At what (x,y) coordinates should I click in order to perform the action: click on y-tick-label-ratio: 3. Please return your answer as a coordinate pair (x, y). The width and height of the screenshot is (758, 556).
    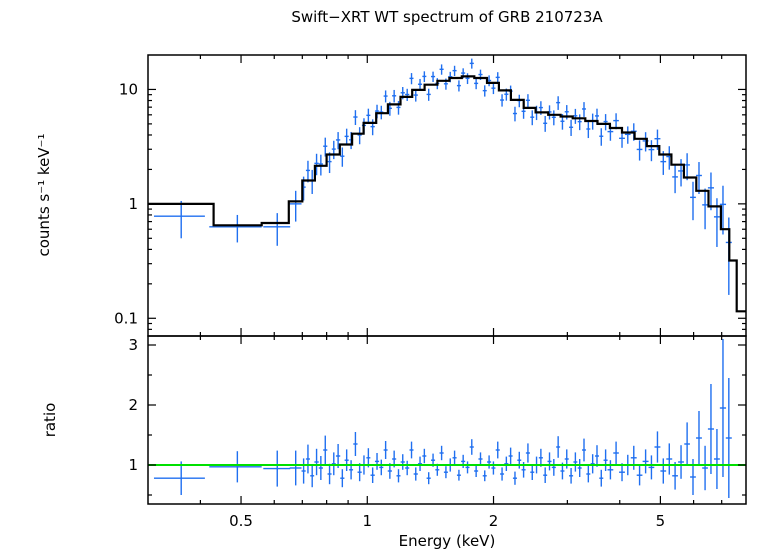
    Looking at the image, I should click on (133, 345).